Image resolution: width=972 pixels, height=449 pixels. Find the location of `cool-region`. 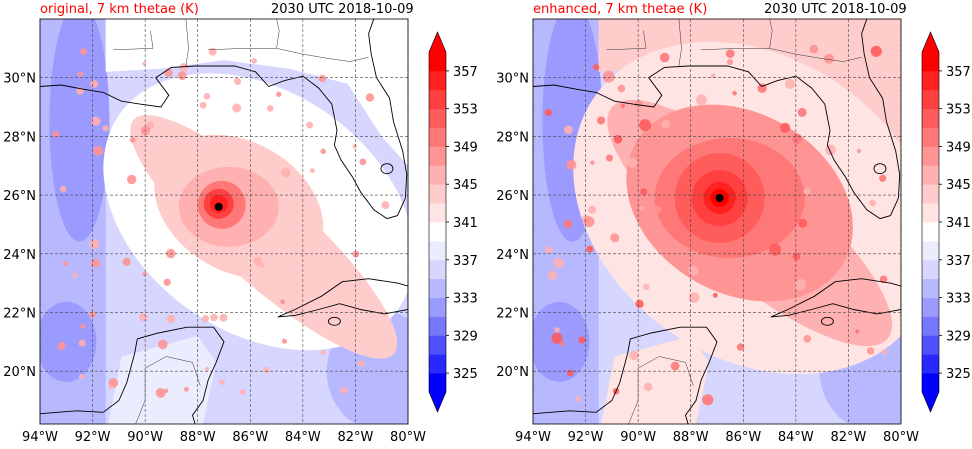

cool-region is located at coordinates (68, 341).